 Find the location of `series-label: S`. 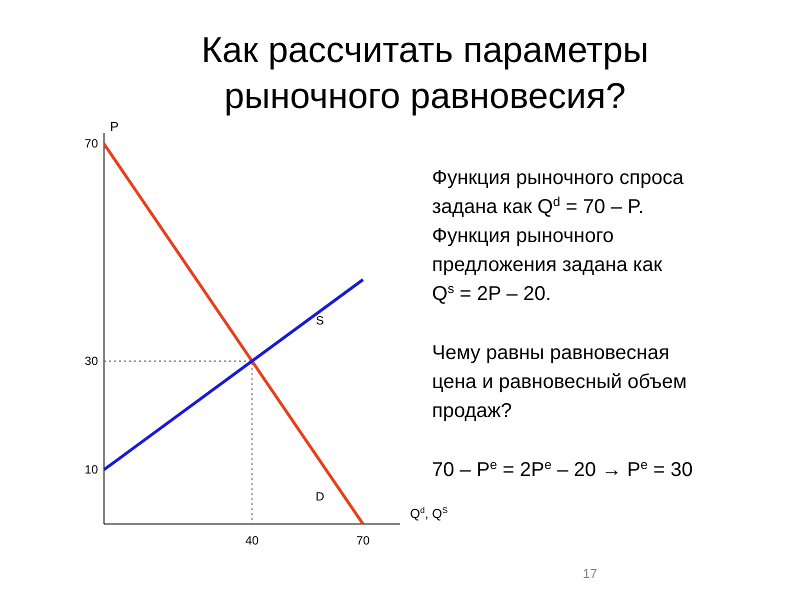

series-label: S is located at coordinates (320, 320).